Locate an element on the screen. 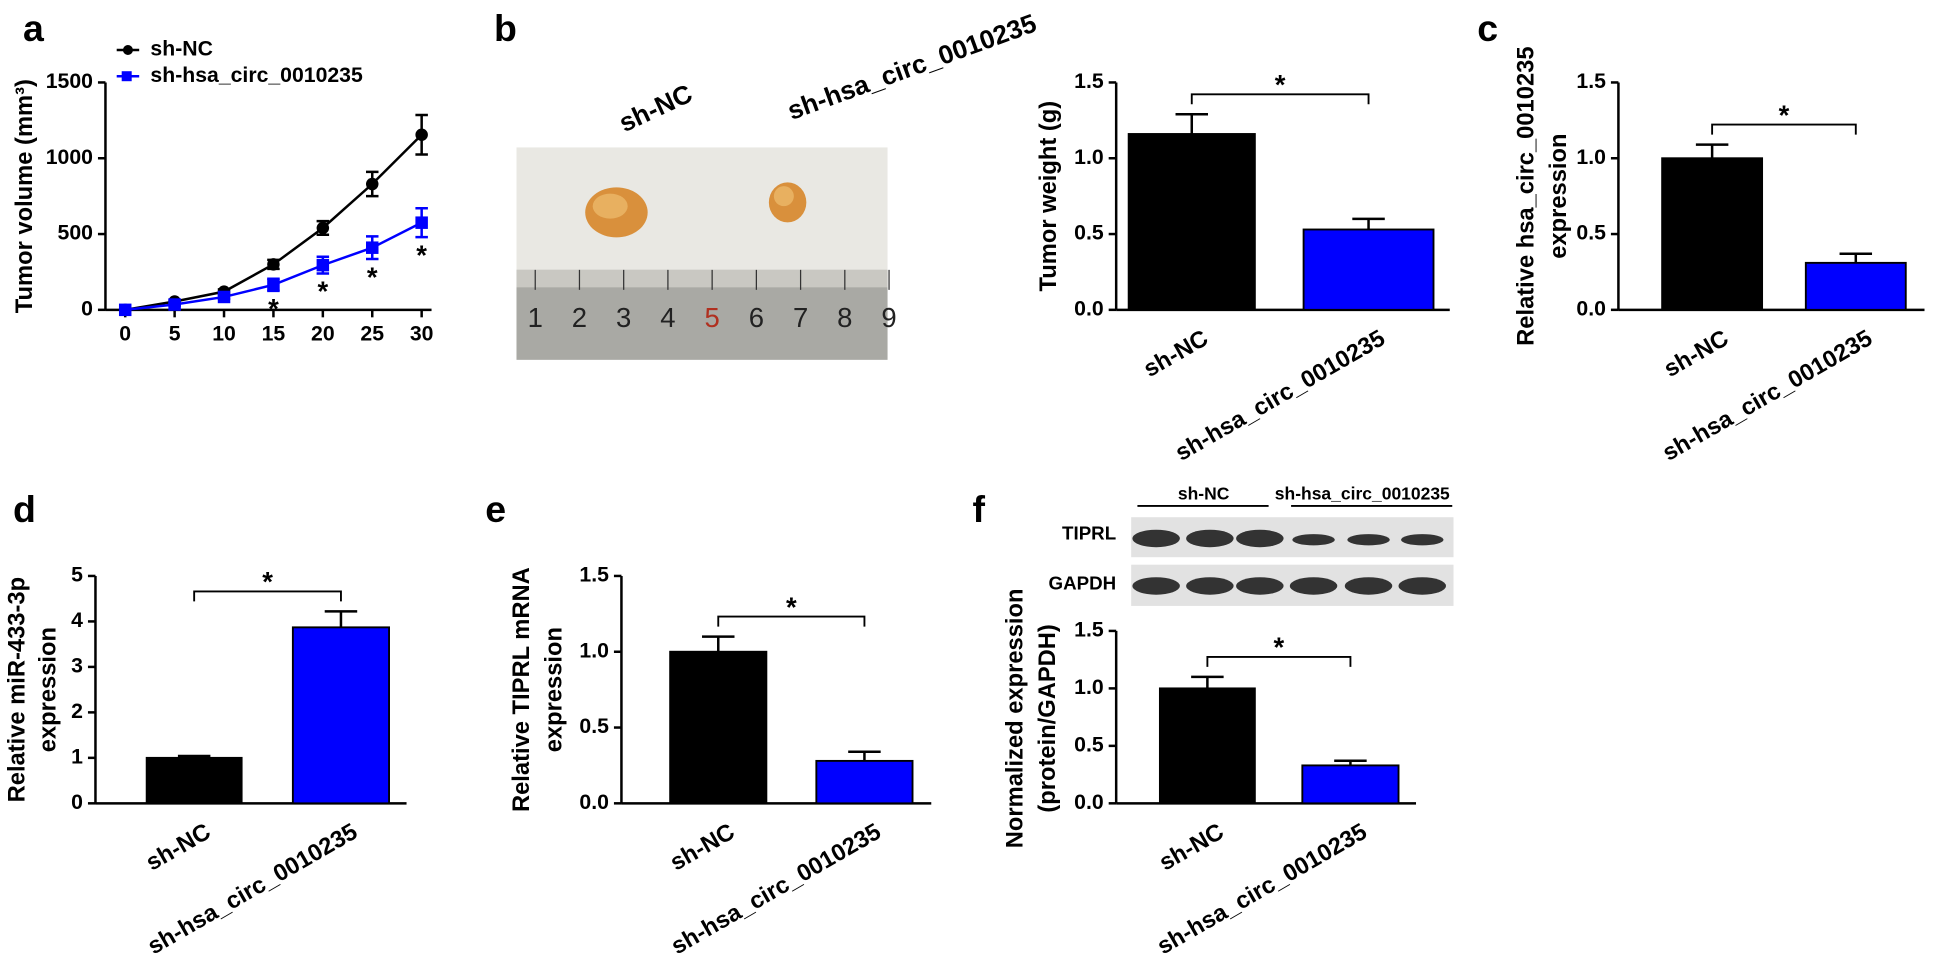  blot-group-label: sh-hsa_circ_0010235 is located at coordinates (1362, 493).